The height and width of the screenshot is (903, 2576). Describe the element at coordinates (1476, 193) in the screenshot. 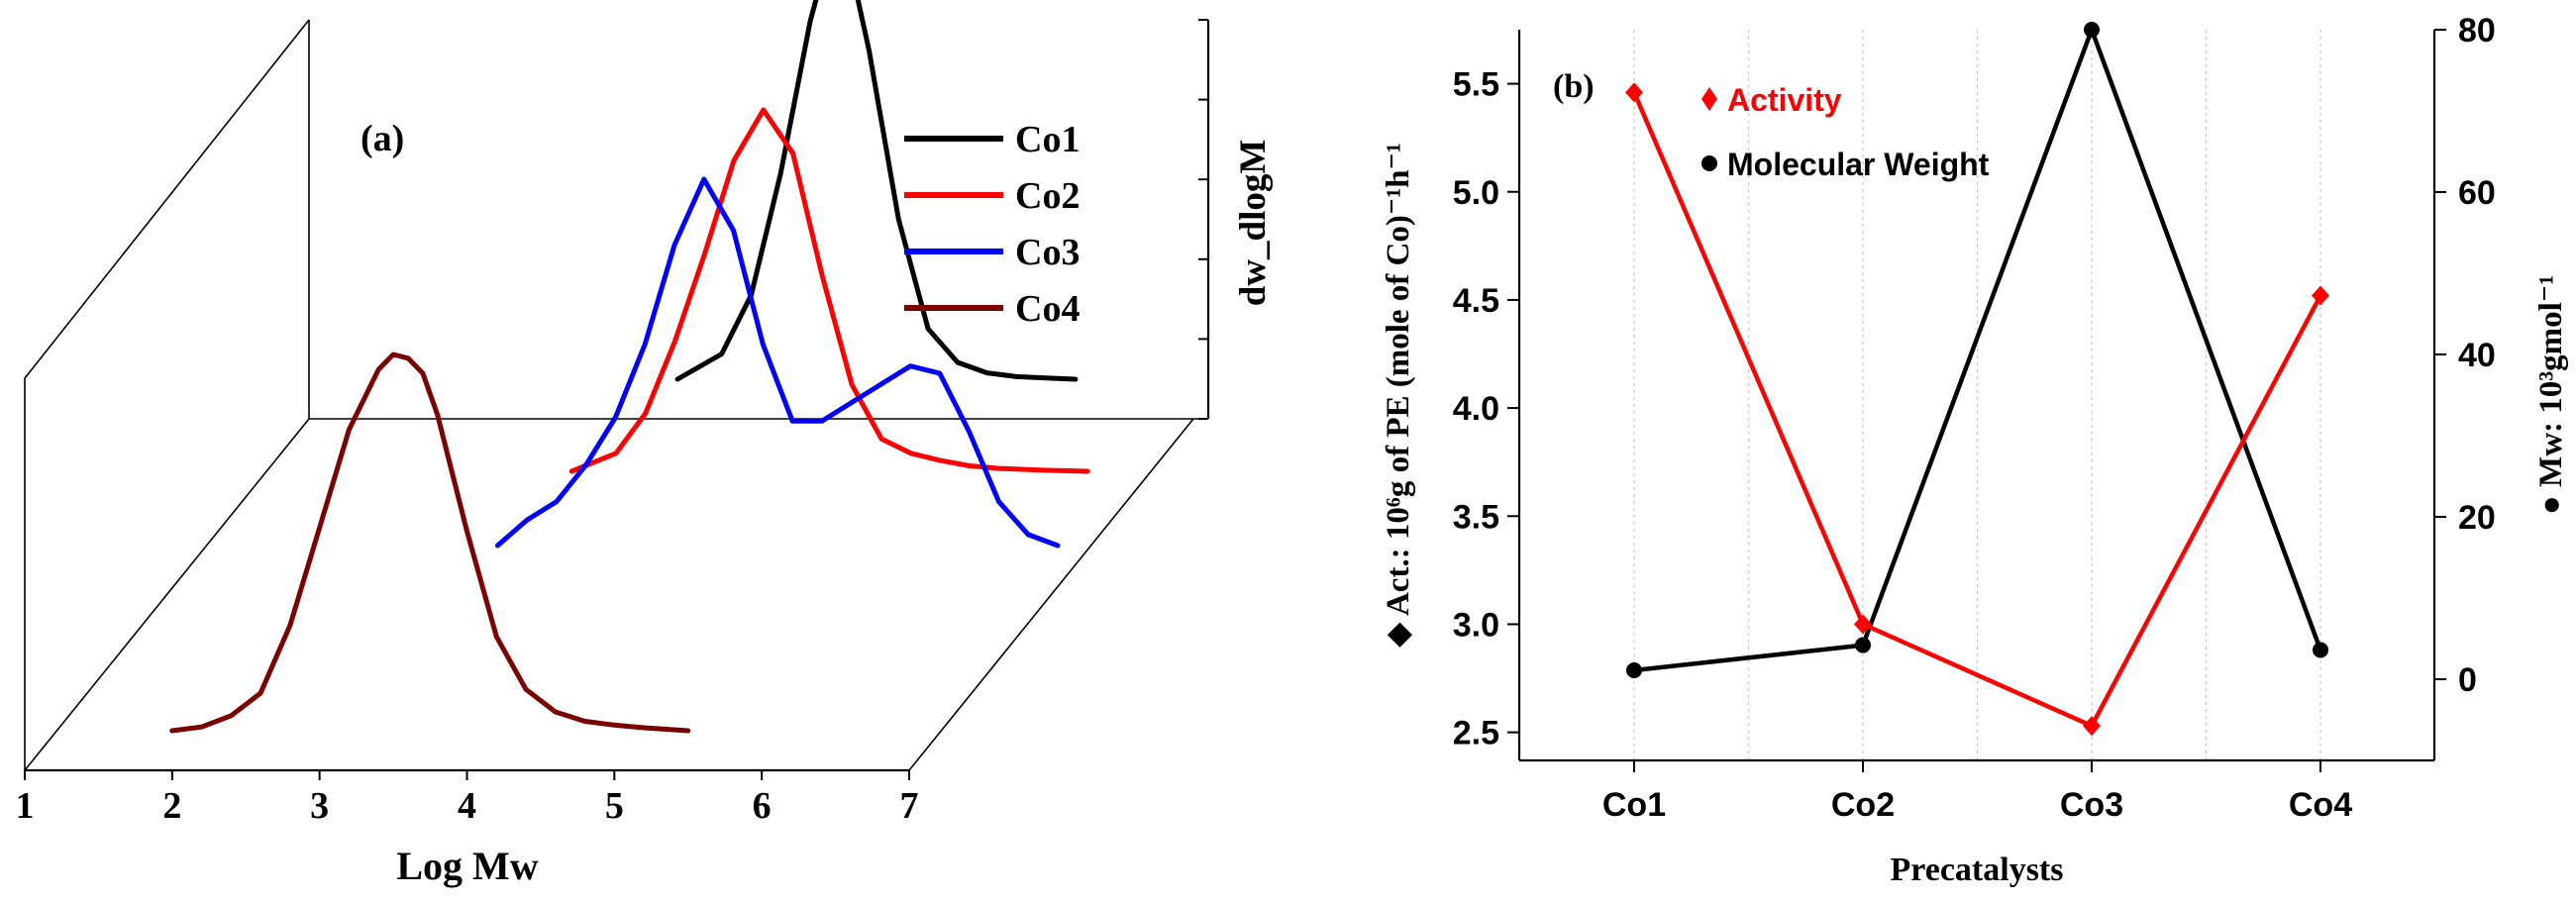

I see `left-axis-tick-label: 5.0` at that location.